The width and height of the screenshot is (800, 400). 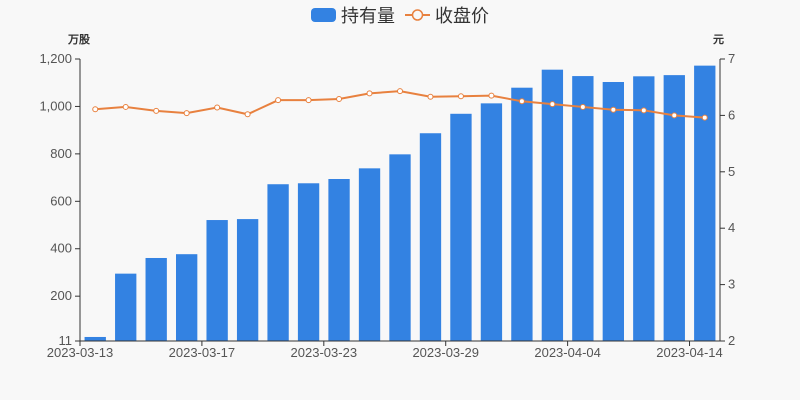 I want to click on left-tick-label: 800, so click(x=61, y=153).